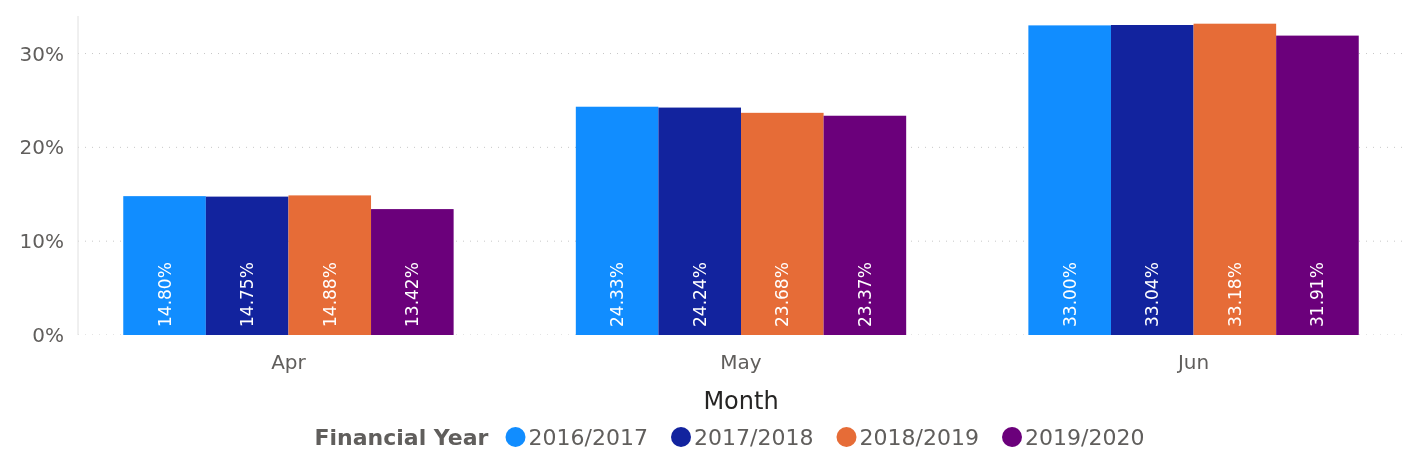 This screenshot has height=463, width=1418. Describe the element at coordinates (864, 294) in the screenshot. I see `data-label: 23.37%` at that location.